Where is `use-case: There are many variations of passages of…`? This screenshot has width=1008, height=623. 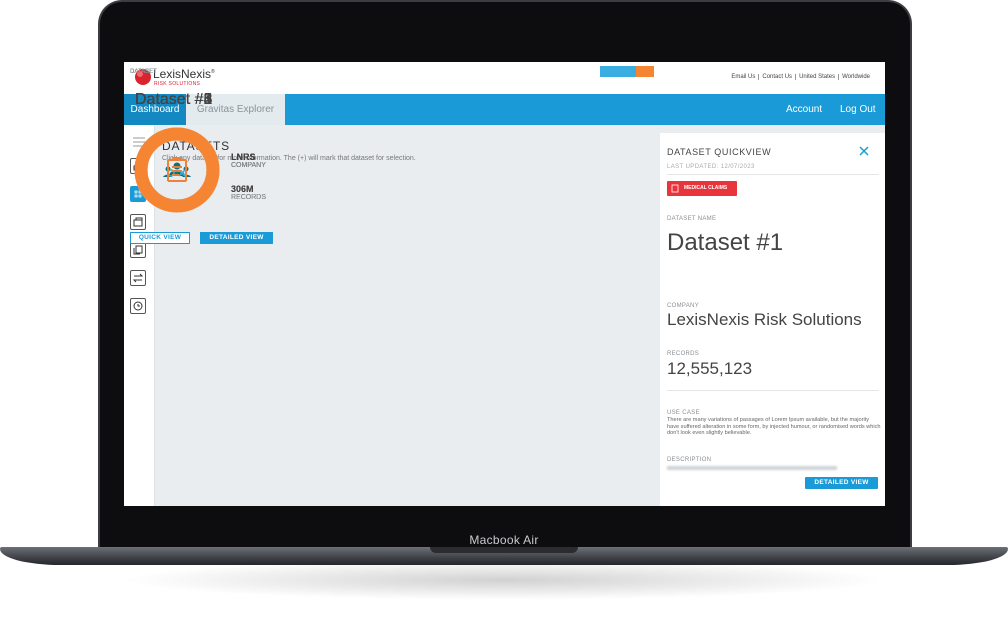
use-case: There are many variations of passages of… is located at coordinates (774, 426).